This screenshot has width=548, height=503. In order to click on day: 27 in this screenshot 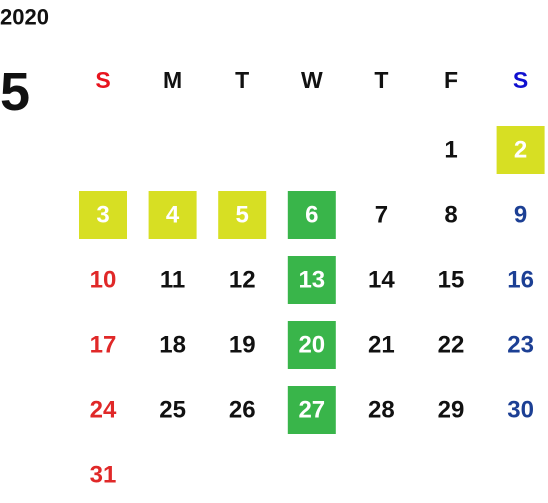, I will do `click(311, 410)`.